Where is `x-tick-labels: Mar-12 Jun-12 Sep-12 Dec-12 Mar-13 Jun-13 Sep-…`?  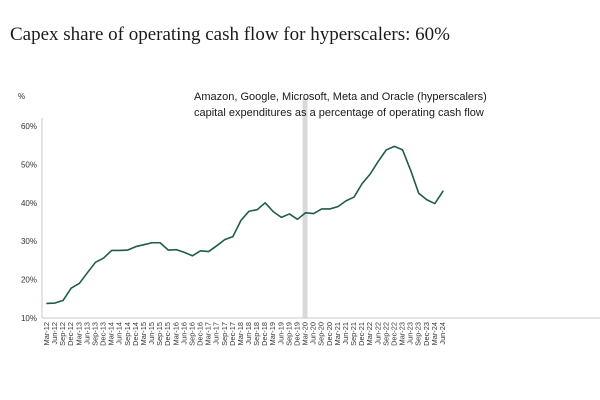
x-tick-labels: Mar-12 Jun-12 Sep-12 Dec-12 Mar-13 Jun-13 Sep-… is located at coordinates (244, 334).